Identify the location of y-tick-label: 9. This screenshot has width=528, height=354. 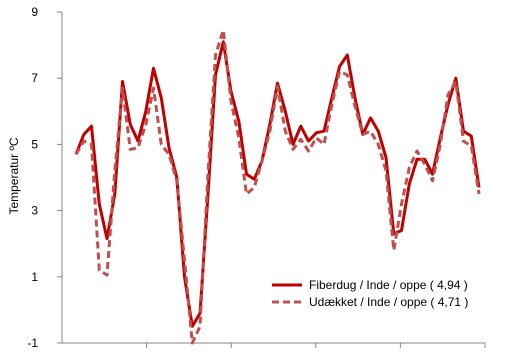
(34, 12).